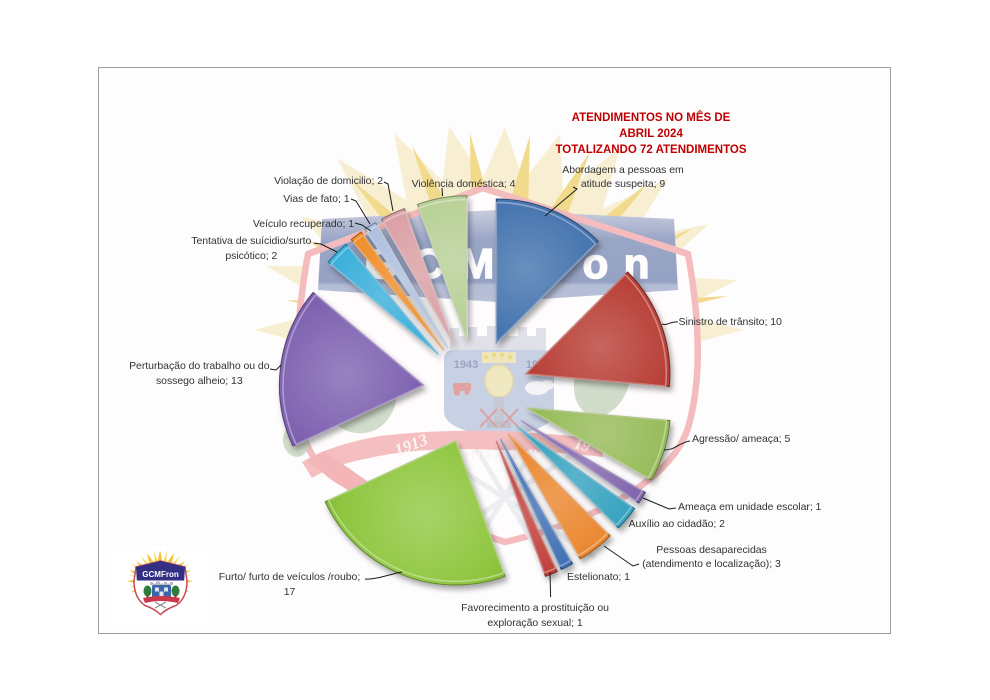 This screenshot has width=990, height=700. Describe the element at coordinates (160, 574) in the screenshot. I see `svg-text: GCMFron` at that location.